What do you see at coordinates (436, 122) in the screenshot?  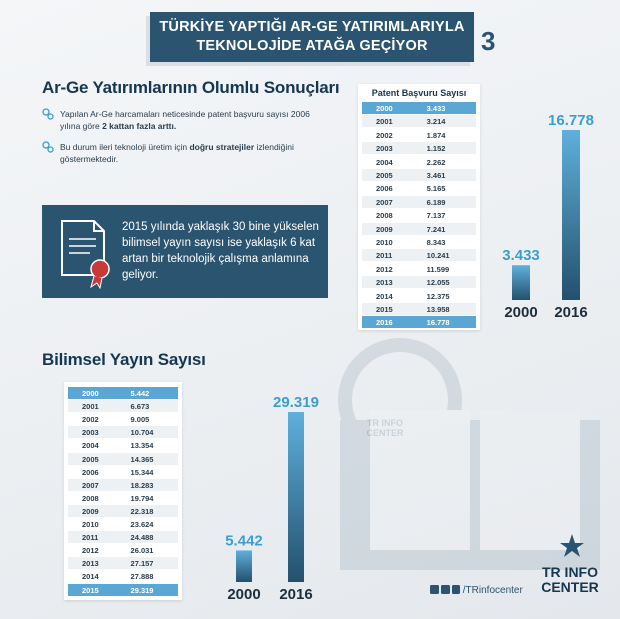 I see `patent-value: 3.214` at bounding box center [436, 122].